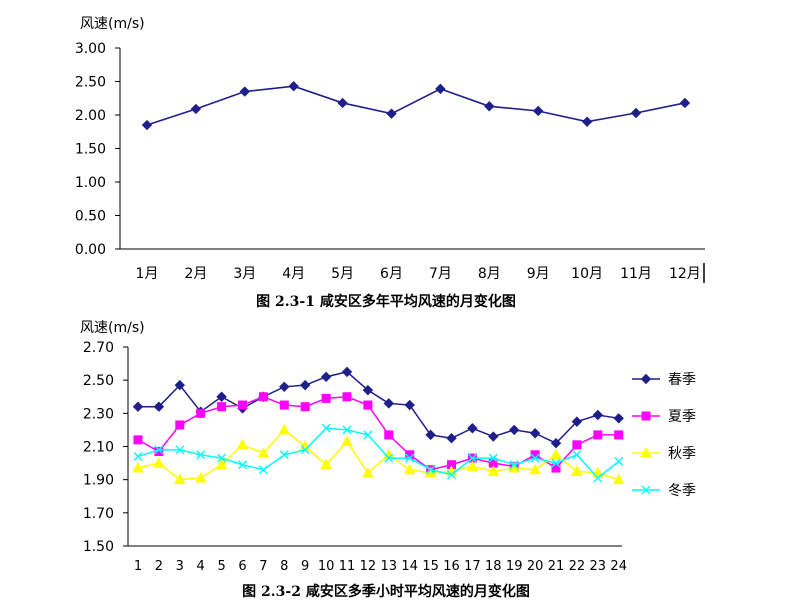  I want to click on chart2-ytick-label: 2.30, so click(98, 414).